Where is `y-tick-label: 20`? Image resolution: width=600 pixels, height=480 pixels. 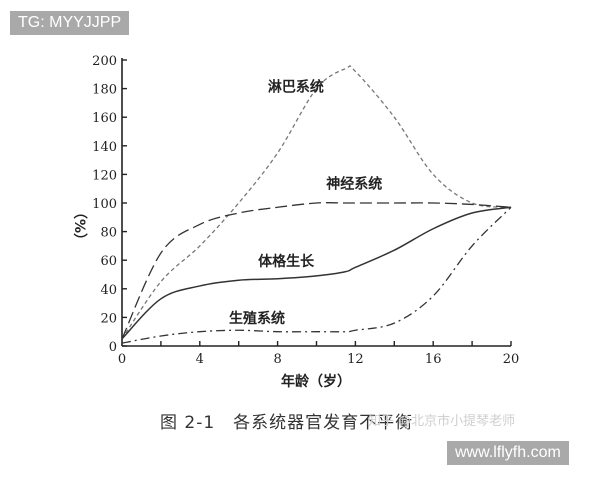 y-tick-label: 20 is located at coordinates (108, 318).